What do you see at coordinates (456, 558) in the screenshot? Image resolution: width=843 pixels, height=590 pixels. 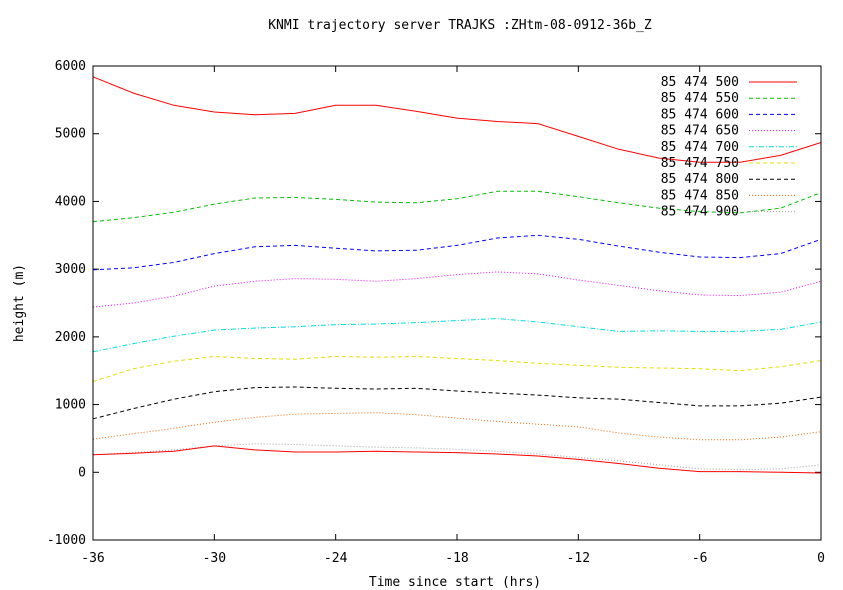 I see `x-tick-label: -18` at bounding box center [456, 558].